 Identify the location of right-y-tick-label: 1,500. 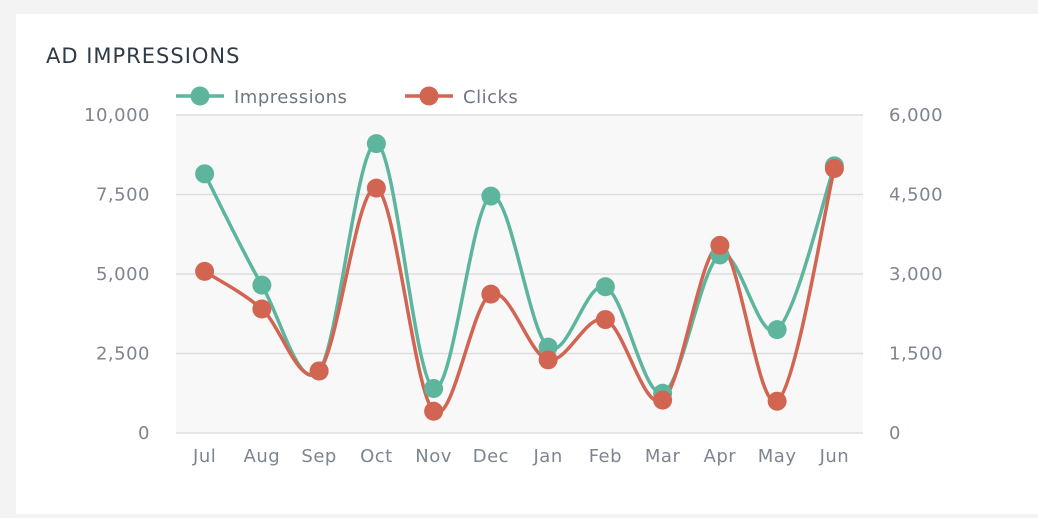
(916, 354).